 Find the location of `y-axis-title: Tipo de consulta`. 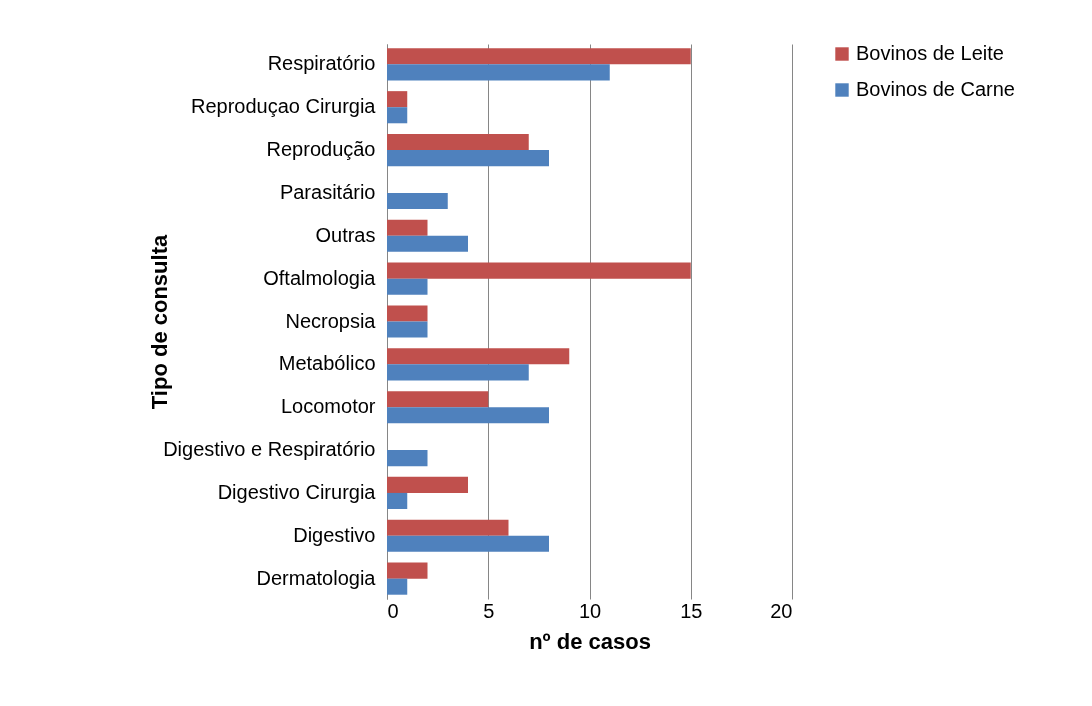

y-axis-title: Tipo de consulta is located at coordinates (159, 322).